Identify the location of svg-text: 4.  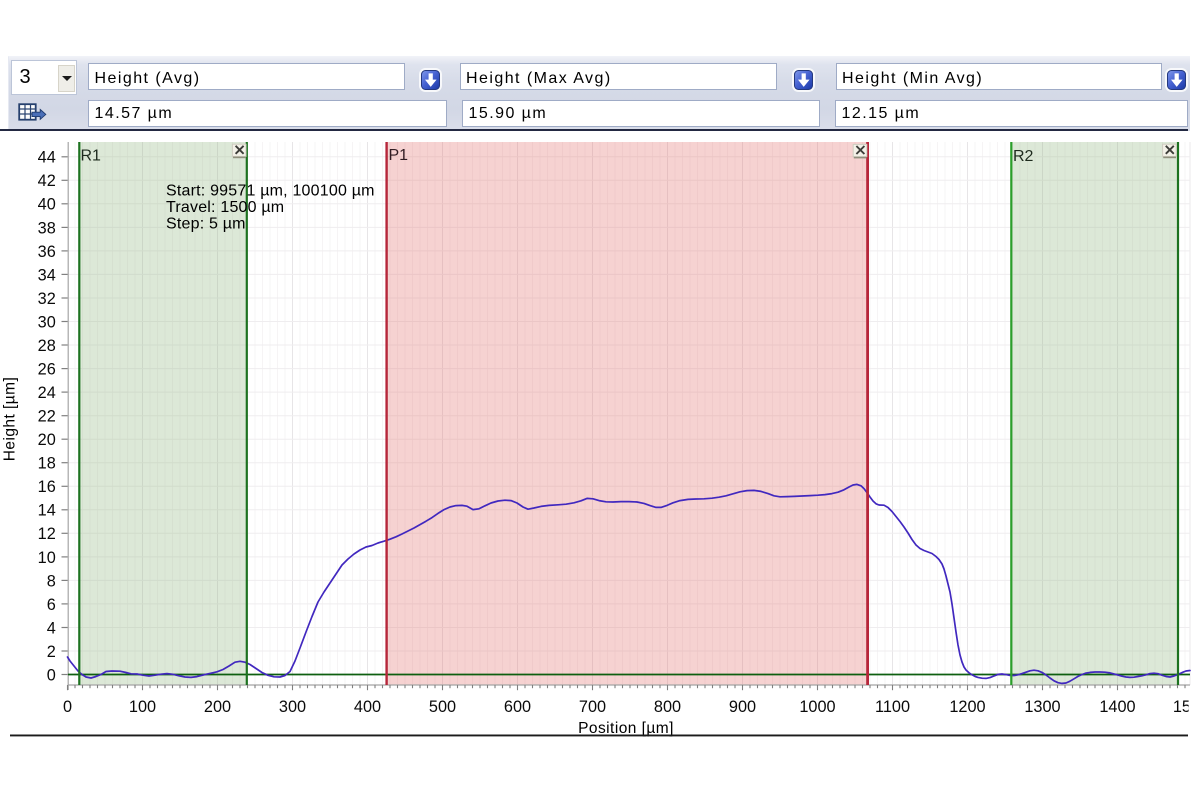
(51, 628).